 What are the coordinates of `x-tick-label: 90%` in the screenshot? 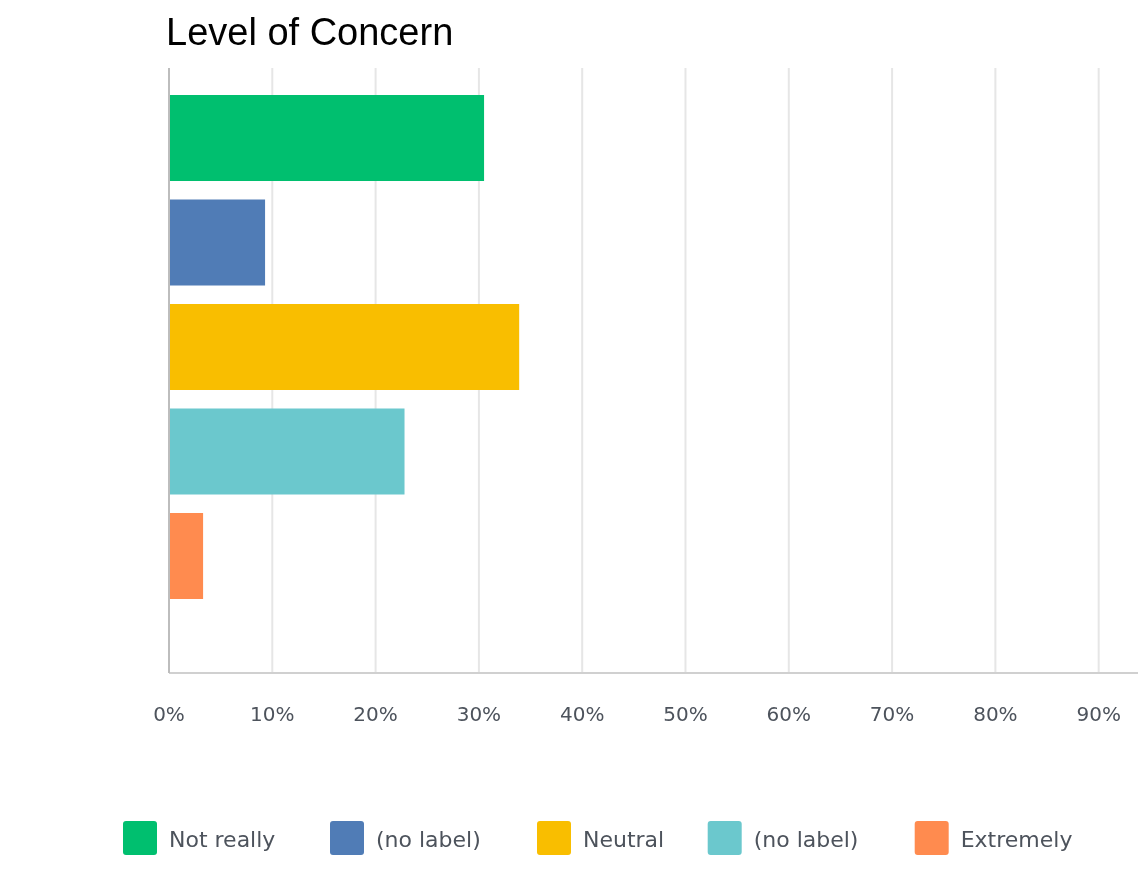 It's located at (1098, 714).